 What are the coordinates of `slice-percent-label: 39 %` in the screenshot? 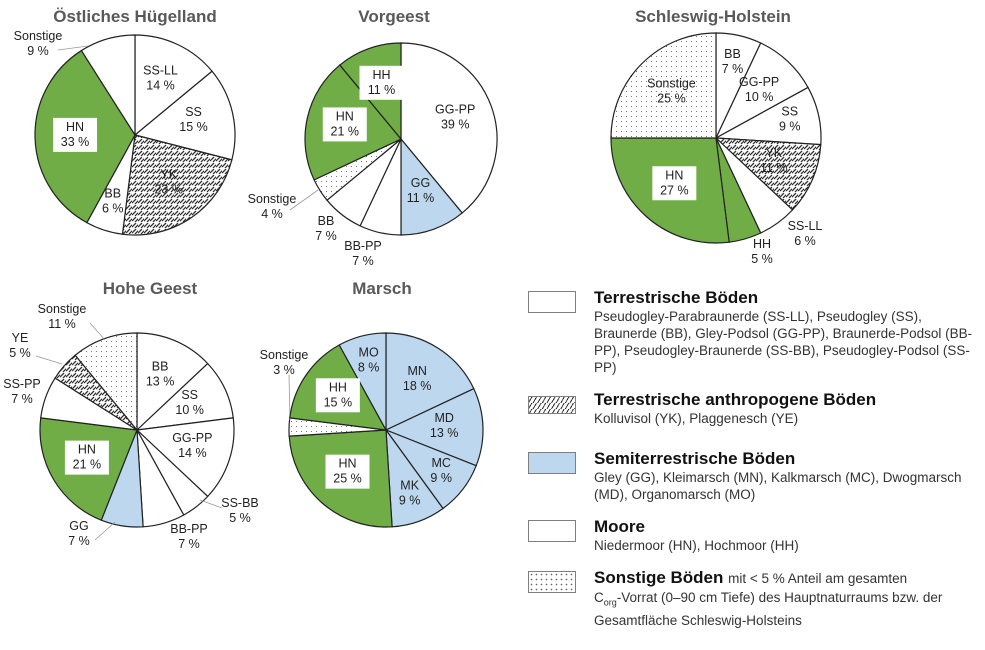 It's located at (455, 124).